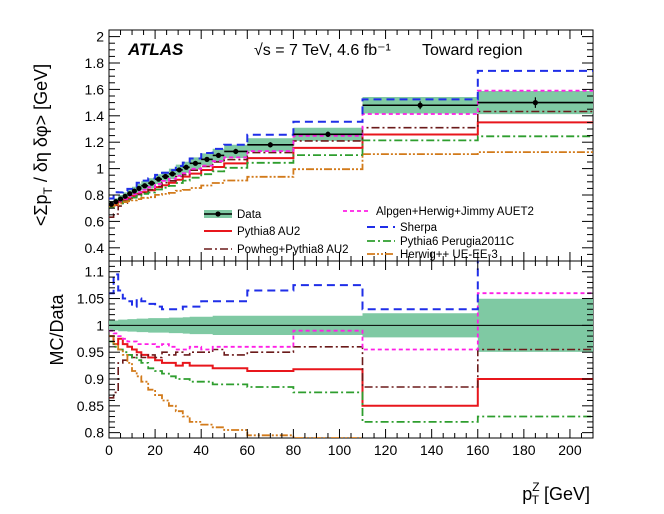 The image size is (664, 514). Describe the element at coordinates (340, 450) in the screenshot. I see `x-tick-label: 100` at that location.